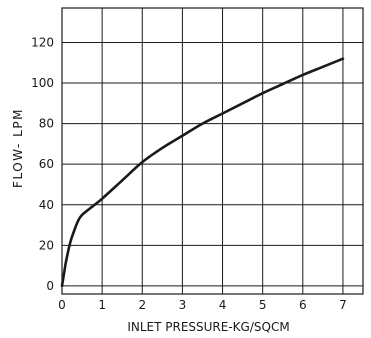 Image resolution: width=371 pixels, height=338 pixels. I want to click on y-tick-label: 60, so click(46, 164).